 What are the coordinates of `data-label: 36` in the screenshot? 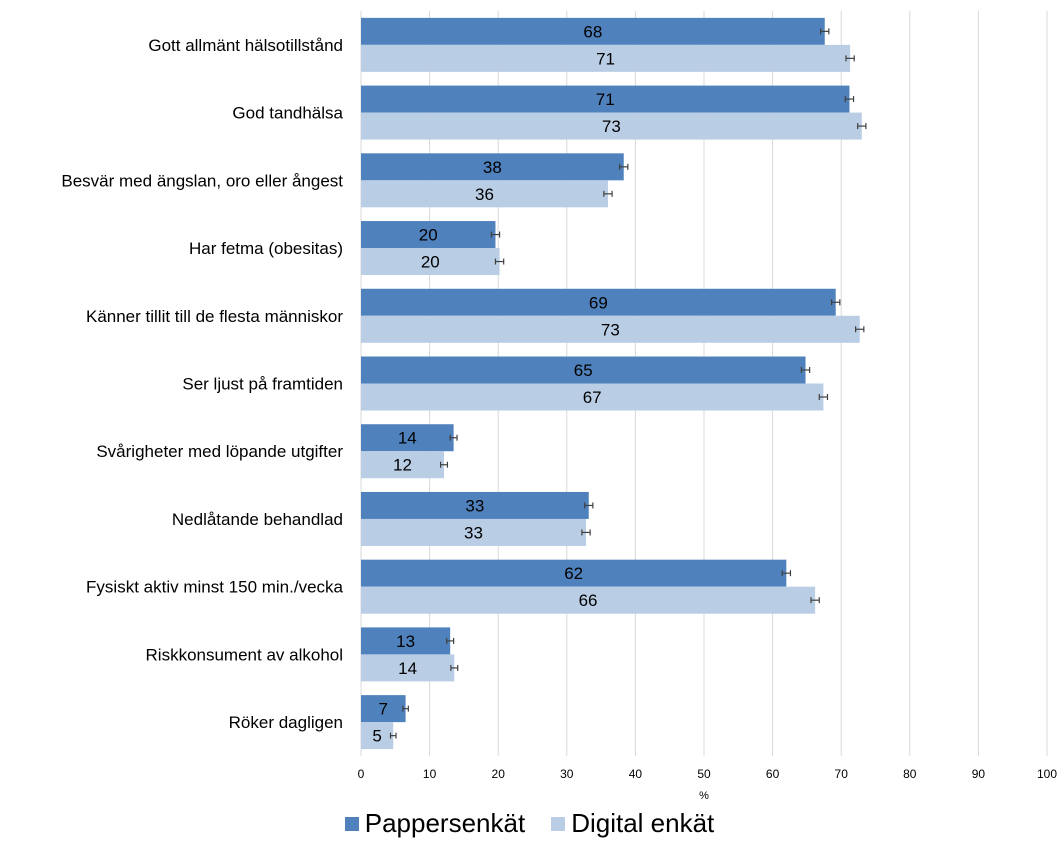 It's located at (484, 194).